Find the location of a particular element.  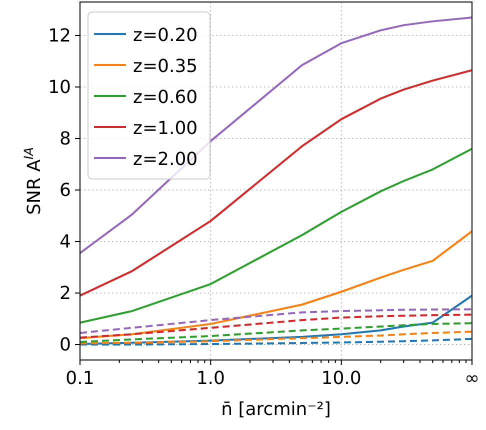

legend-label: z=0.35 is located at coordinates (165, 66).